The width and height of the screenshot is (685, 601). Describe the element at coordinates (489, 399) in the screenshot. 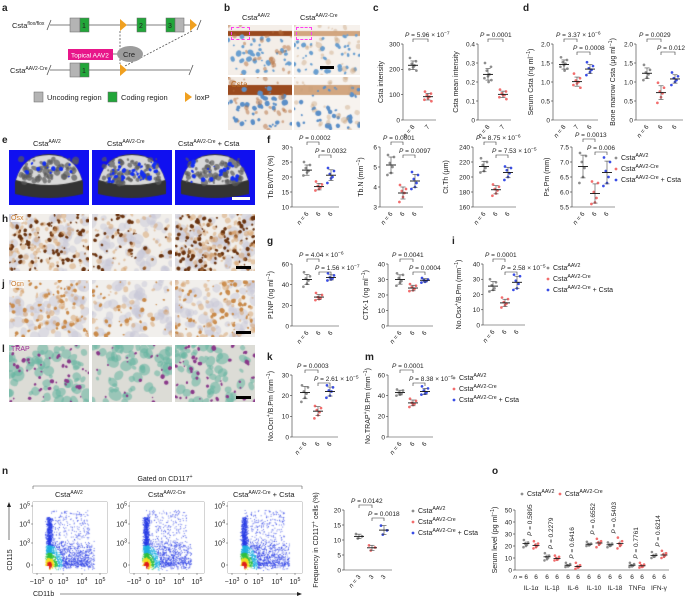

I see `legend-label: CstaAAV2-Cre + Csta` at that location.